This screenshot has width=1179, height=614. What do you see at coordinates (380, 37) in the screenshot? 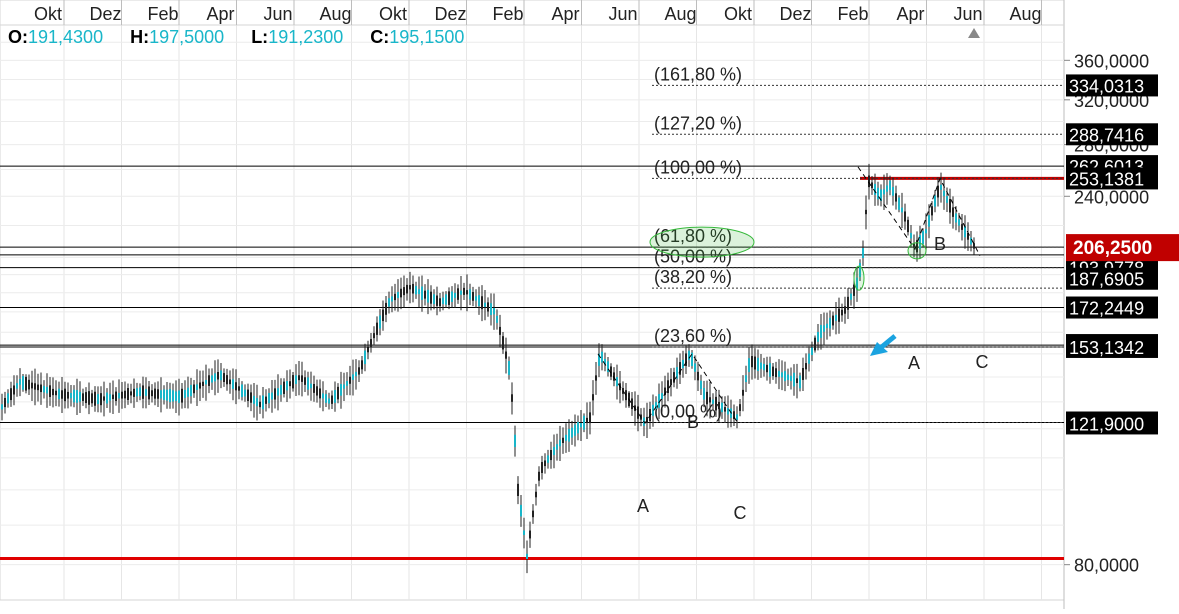
I see `close-label: C:` at bounding box center [380, 37].